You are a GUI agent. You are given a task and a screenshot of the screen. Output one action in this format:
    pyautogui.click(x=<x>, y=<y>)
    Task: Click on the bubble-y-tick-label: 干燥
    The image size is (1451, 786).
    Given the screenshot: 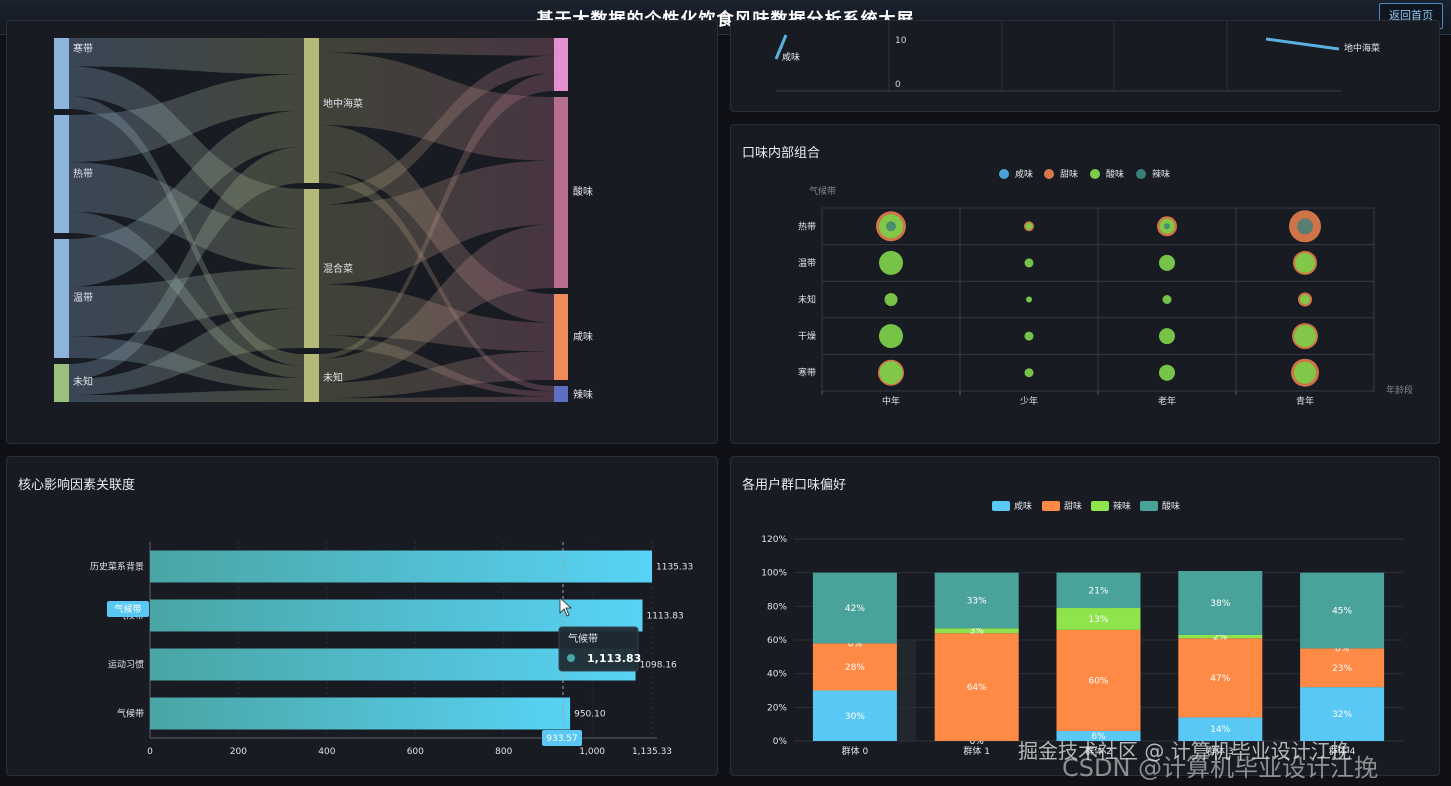 What is the action you would take?
    pyautogui.click(x=807, y=336)
    